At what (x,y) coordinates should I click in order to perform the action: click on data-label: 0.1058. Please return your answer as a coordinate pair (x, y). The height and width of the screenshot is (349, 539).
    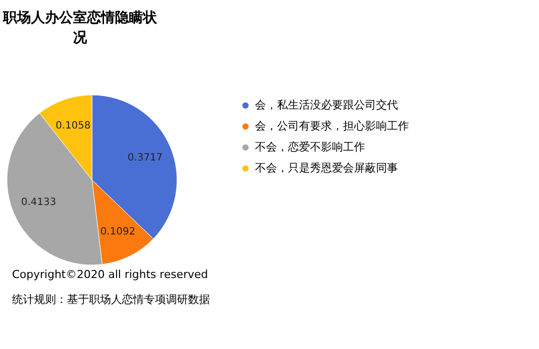
    Looking at the image, I should click on (73, 126).